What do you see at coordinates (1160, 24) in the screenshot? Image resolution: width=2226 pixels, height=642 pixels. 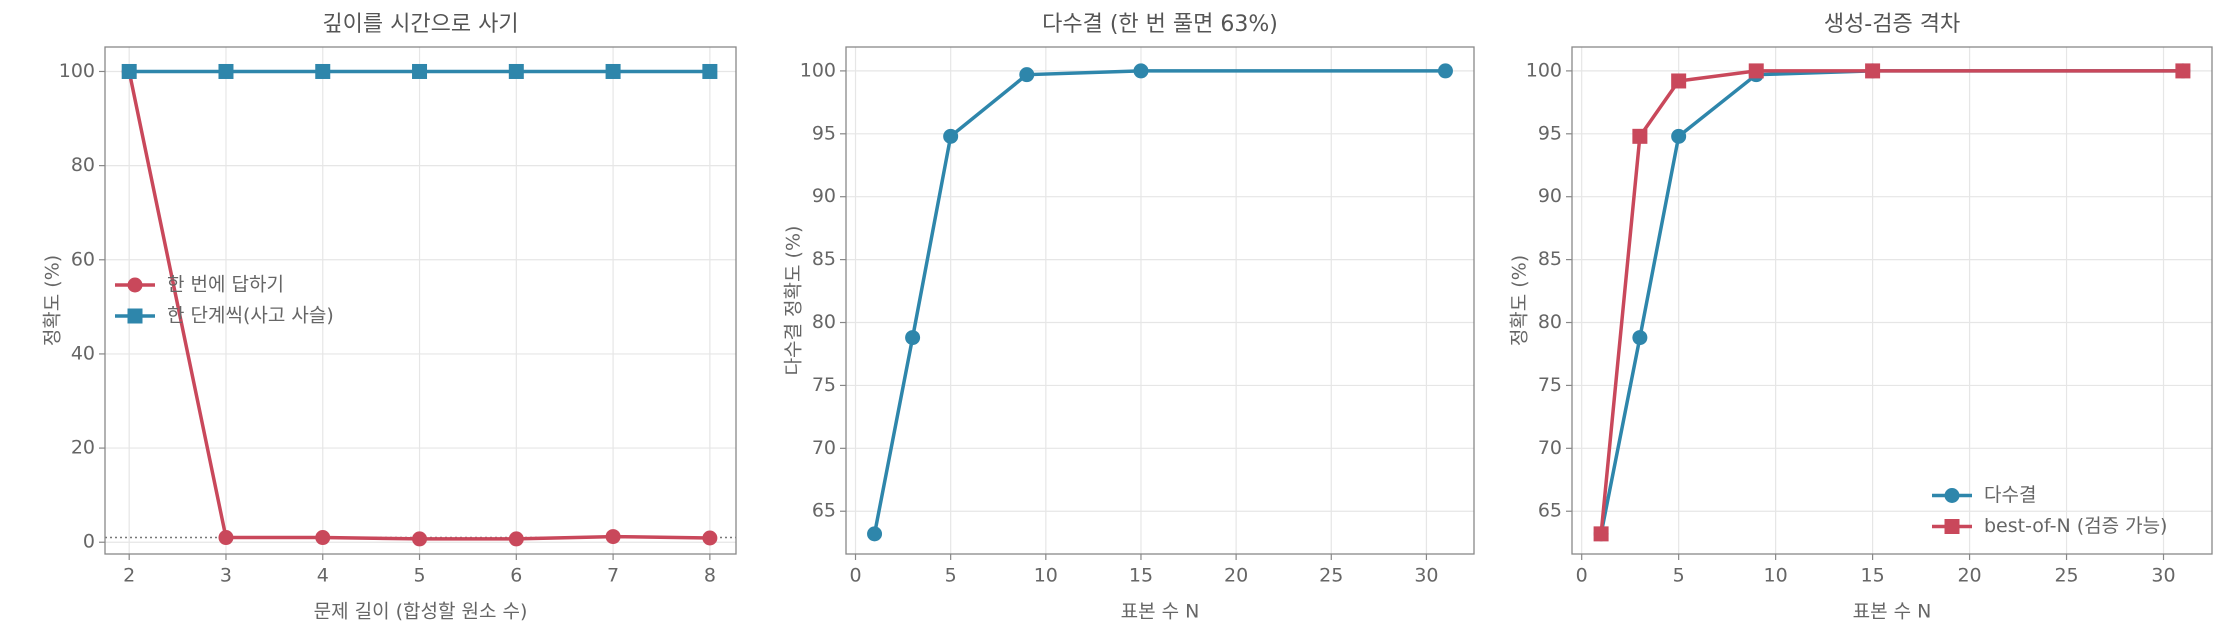 I see `chart-title: 다수결 (한 번 풀면 63%)` at bounding box center [1160, 24].